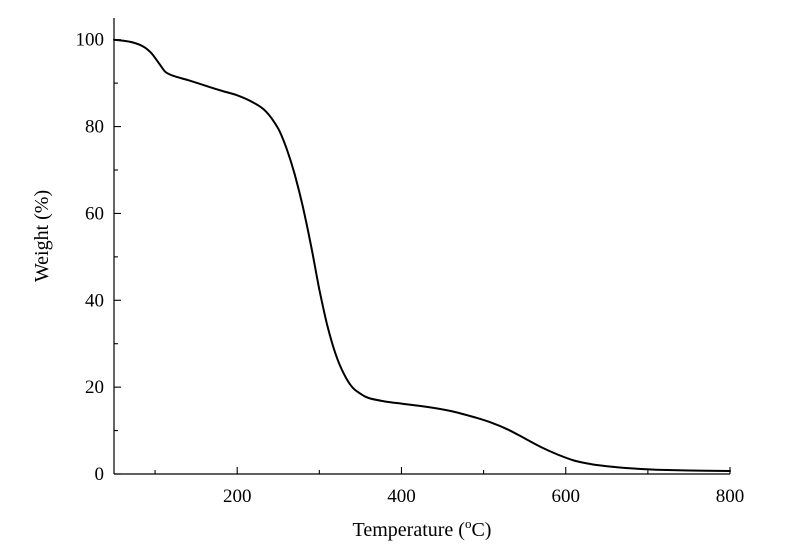 The height and width of the screenshot is (557, 800). What do you see at coordinates (565, 496) in the screenshot?
I see `x-tick-label: 600` at bounding box center [565, 496].